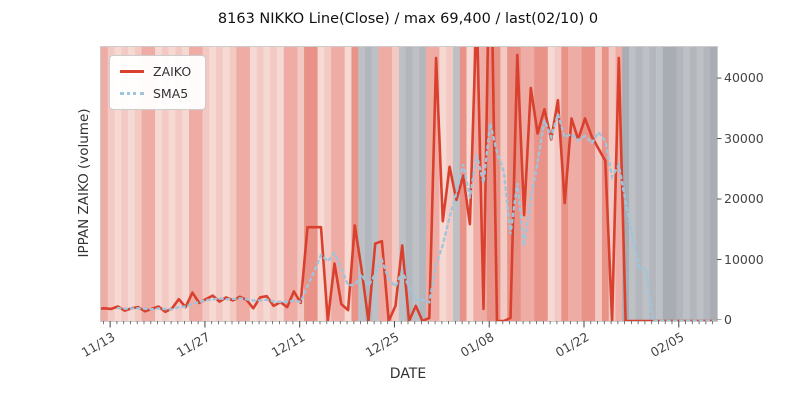 The width and height of the screenshot is (800, 400). Describe the element at coordinates (572, 345) in the screenshot. I see `x-tick-label: 01/22` at that location.